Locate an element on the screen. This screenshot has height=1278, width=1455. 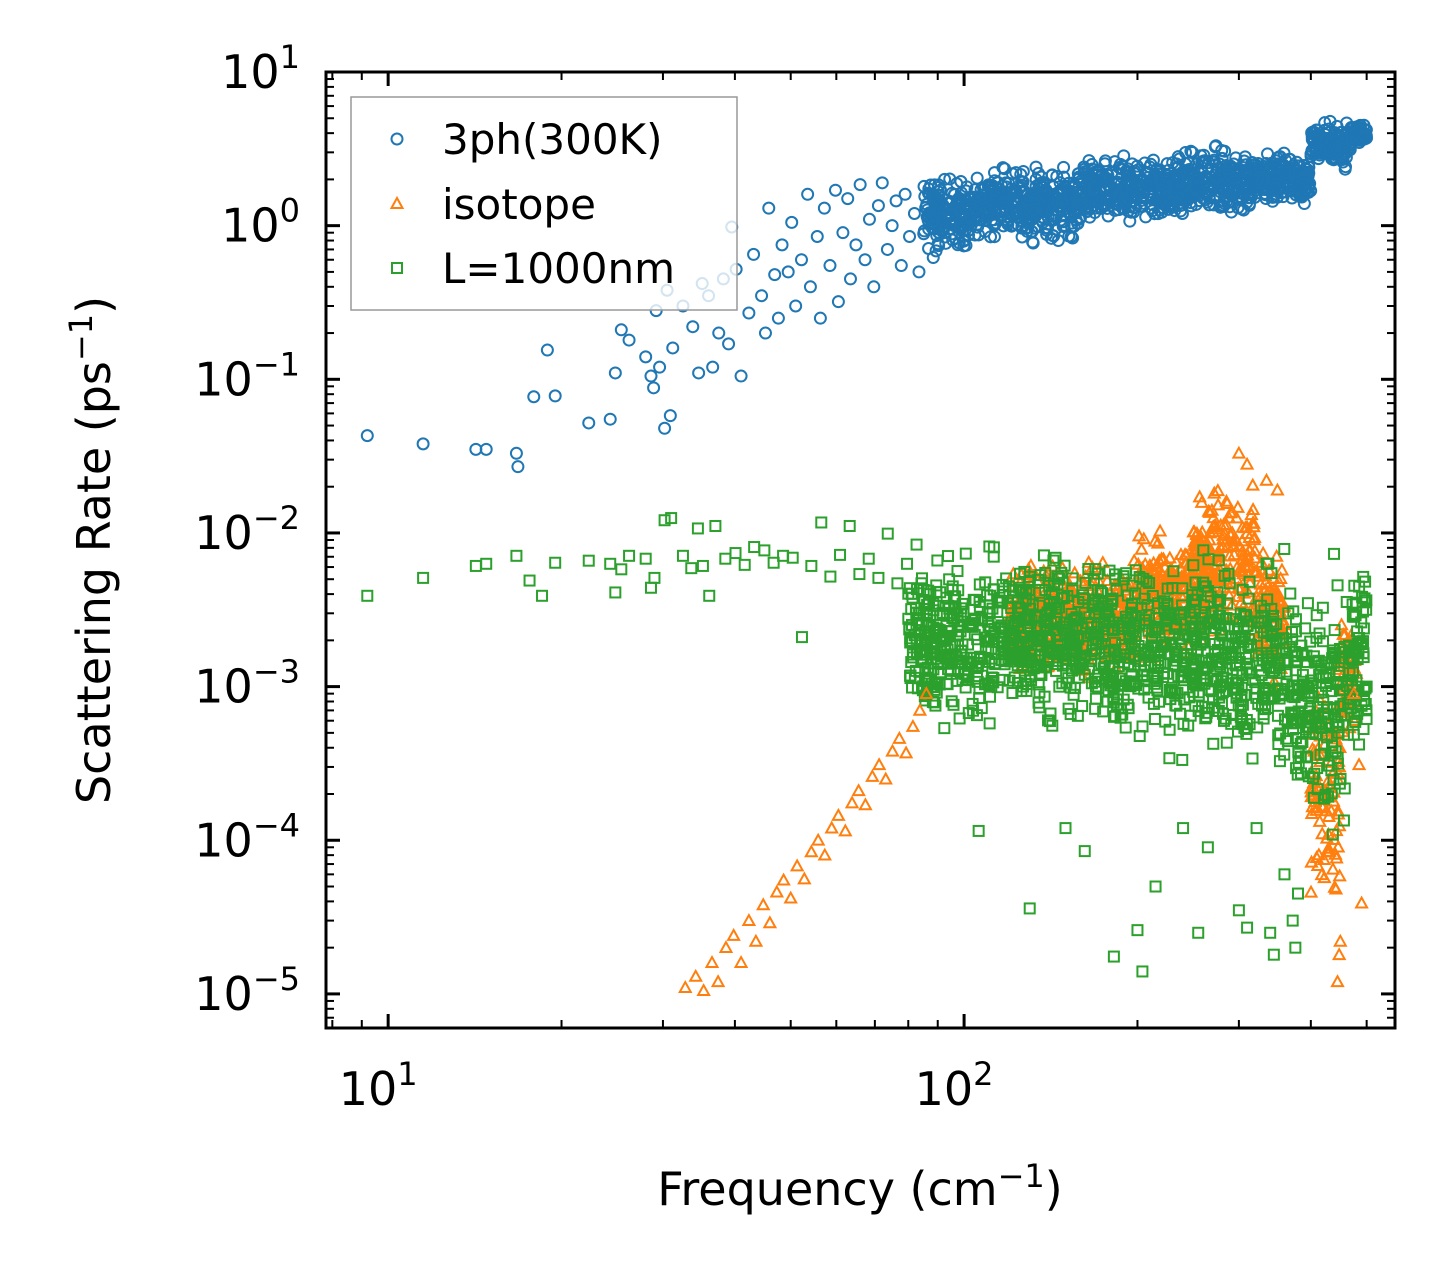
y-tick-label: 10⁻¹ is located at coordinates (247, 375).